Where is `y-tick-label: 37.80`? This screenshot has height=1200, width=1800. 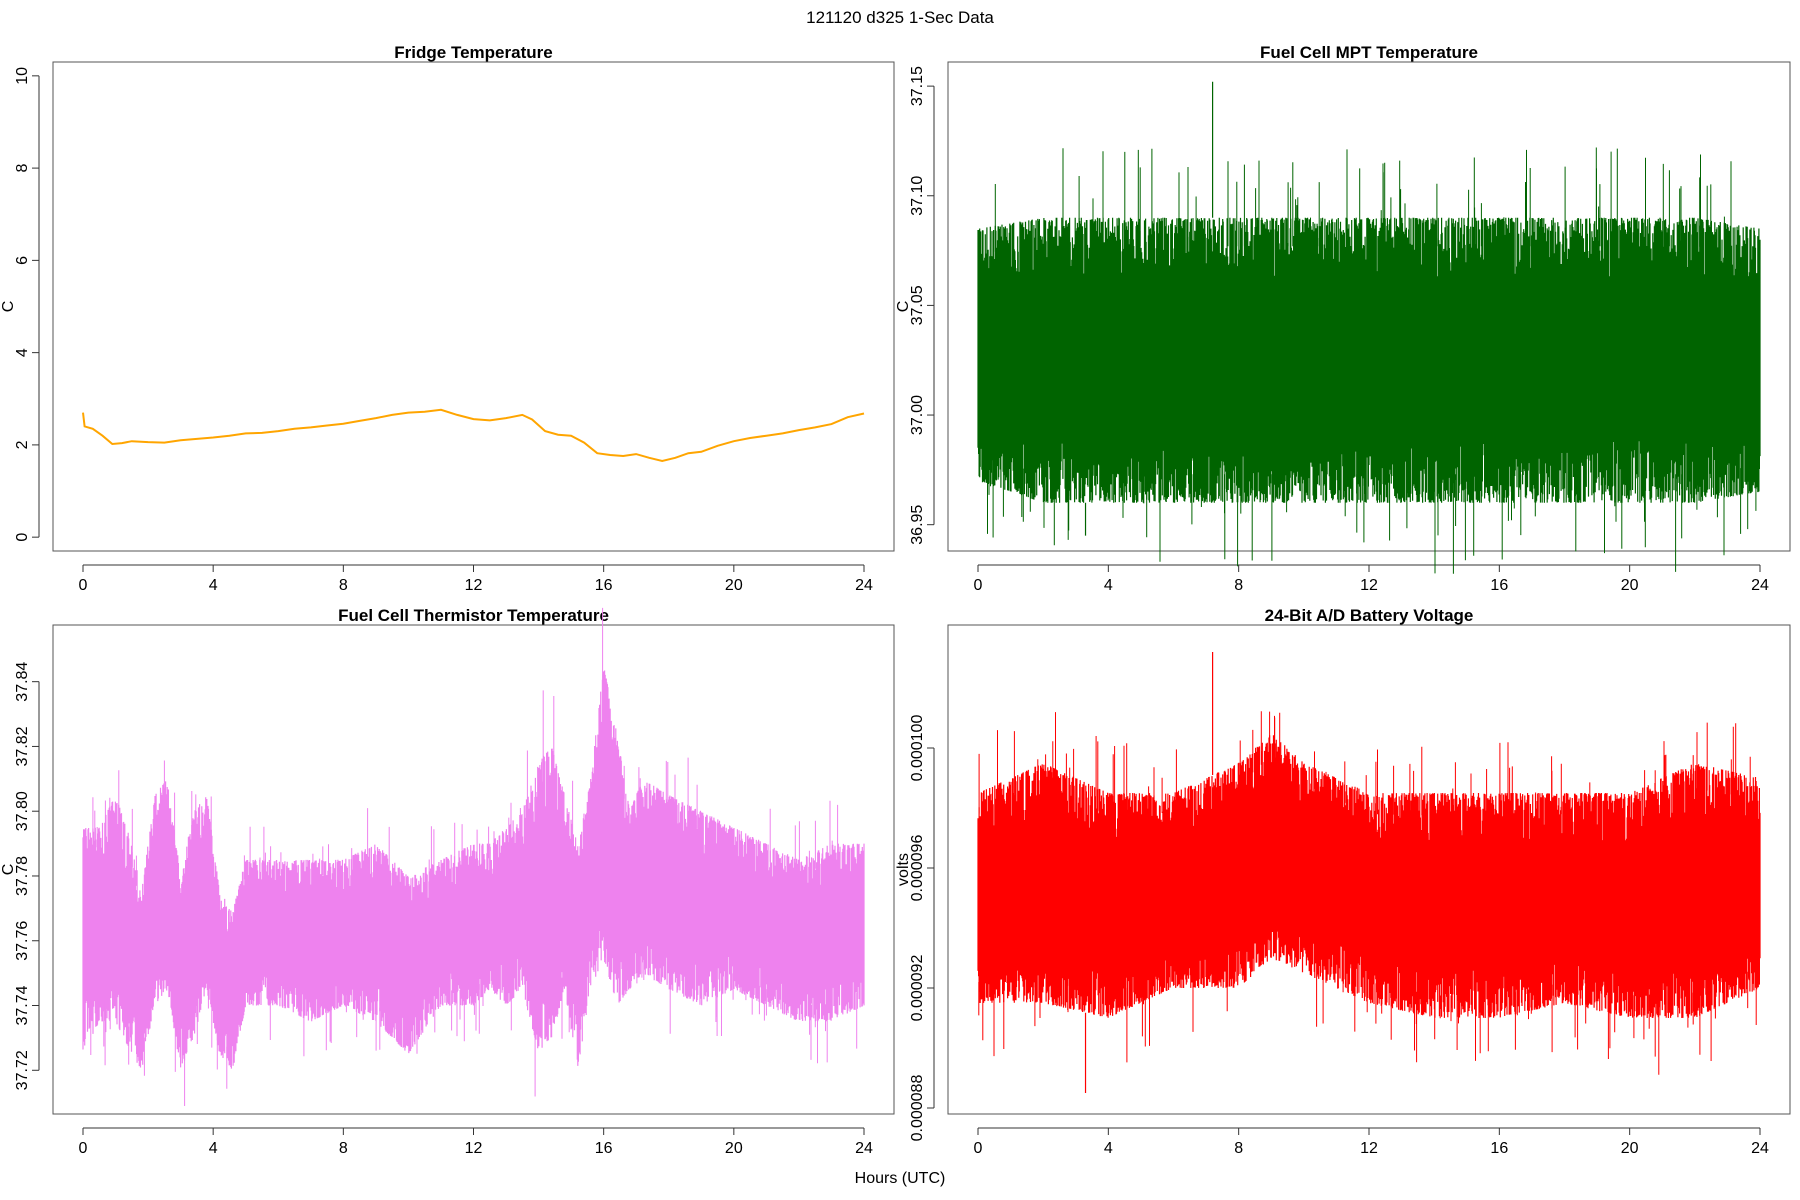 y-tick-label: 37.80 is located at coordinates (22, 811).